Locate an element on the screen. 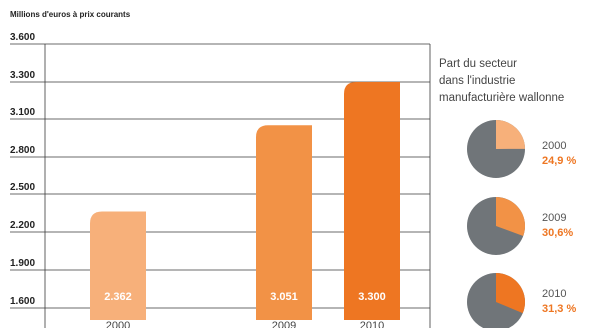  y-tick-label: 2.500 is located at coordinates (22, 187).